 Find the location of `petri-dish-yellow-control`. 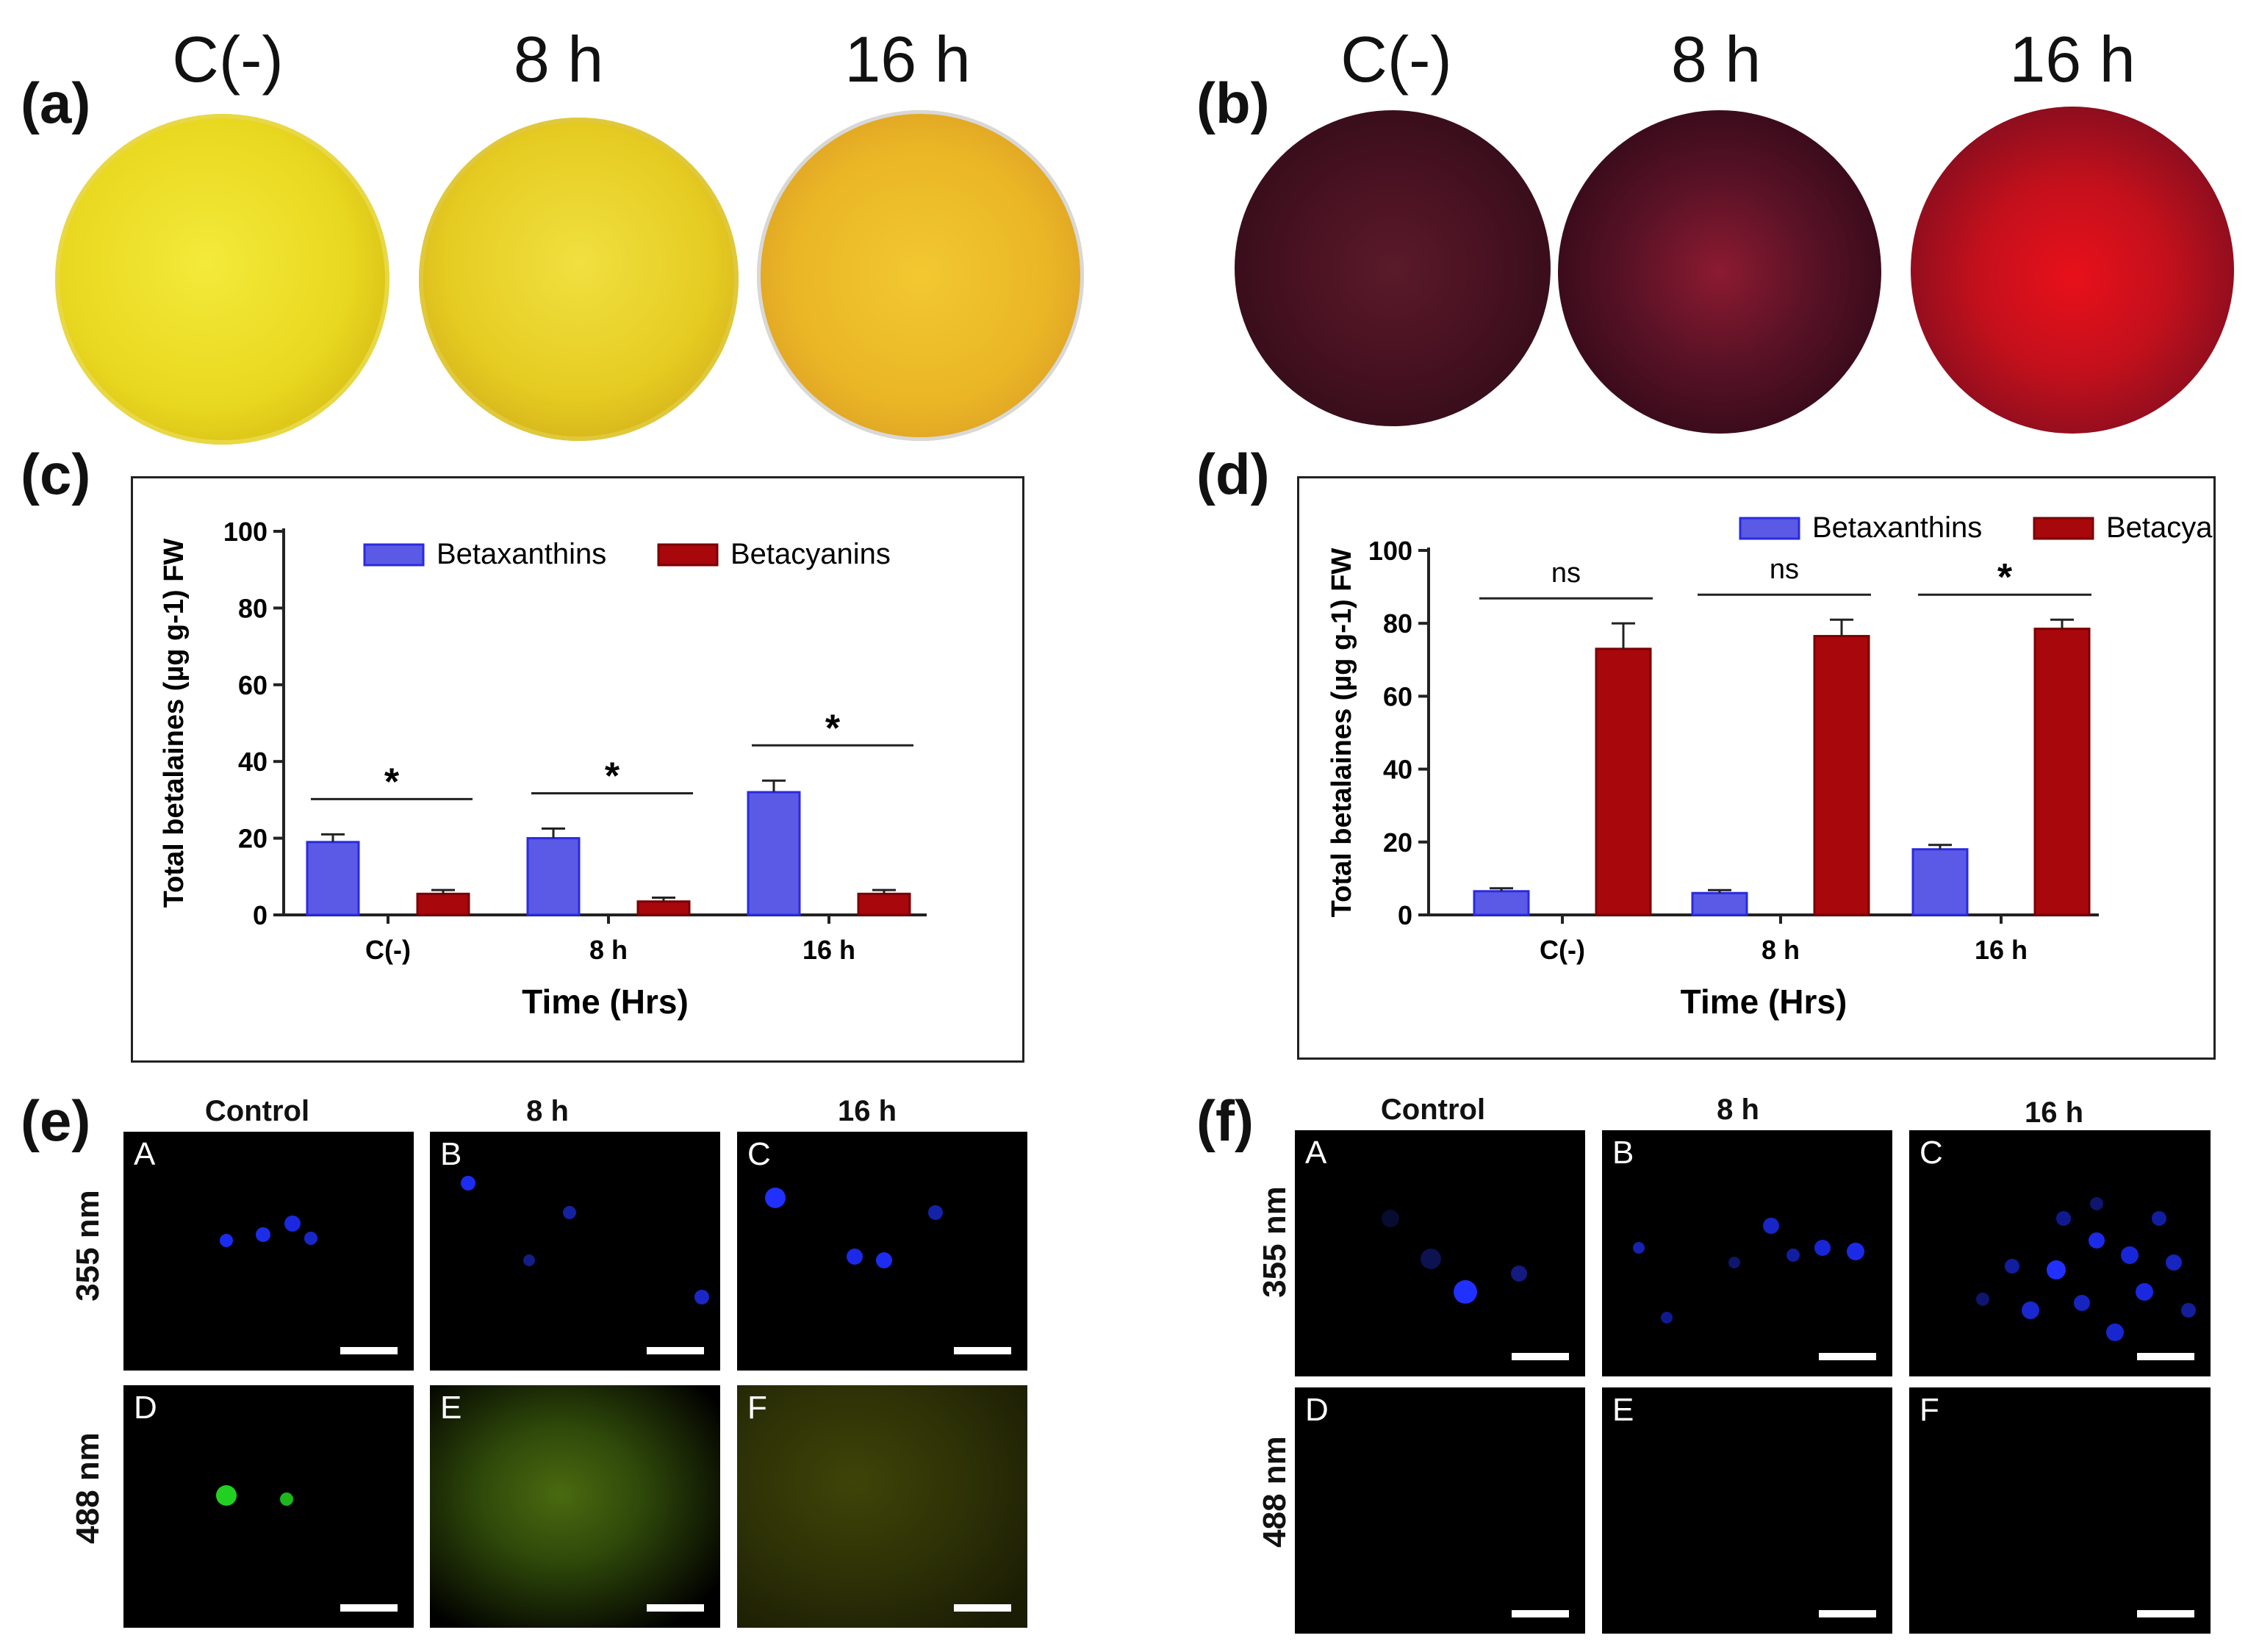

petri-dish-yellow-control is located at coordinates (222, 279).